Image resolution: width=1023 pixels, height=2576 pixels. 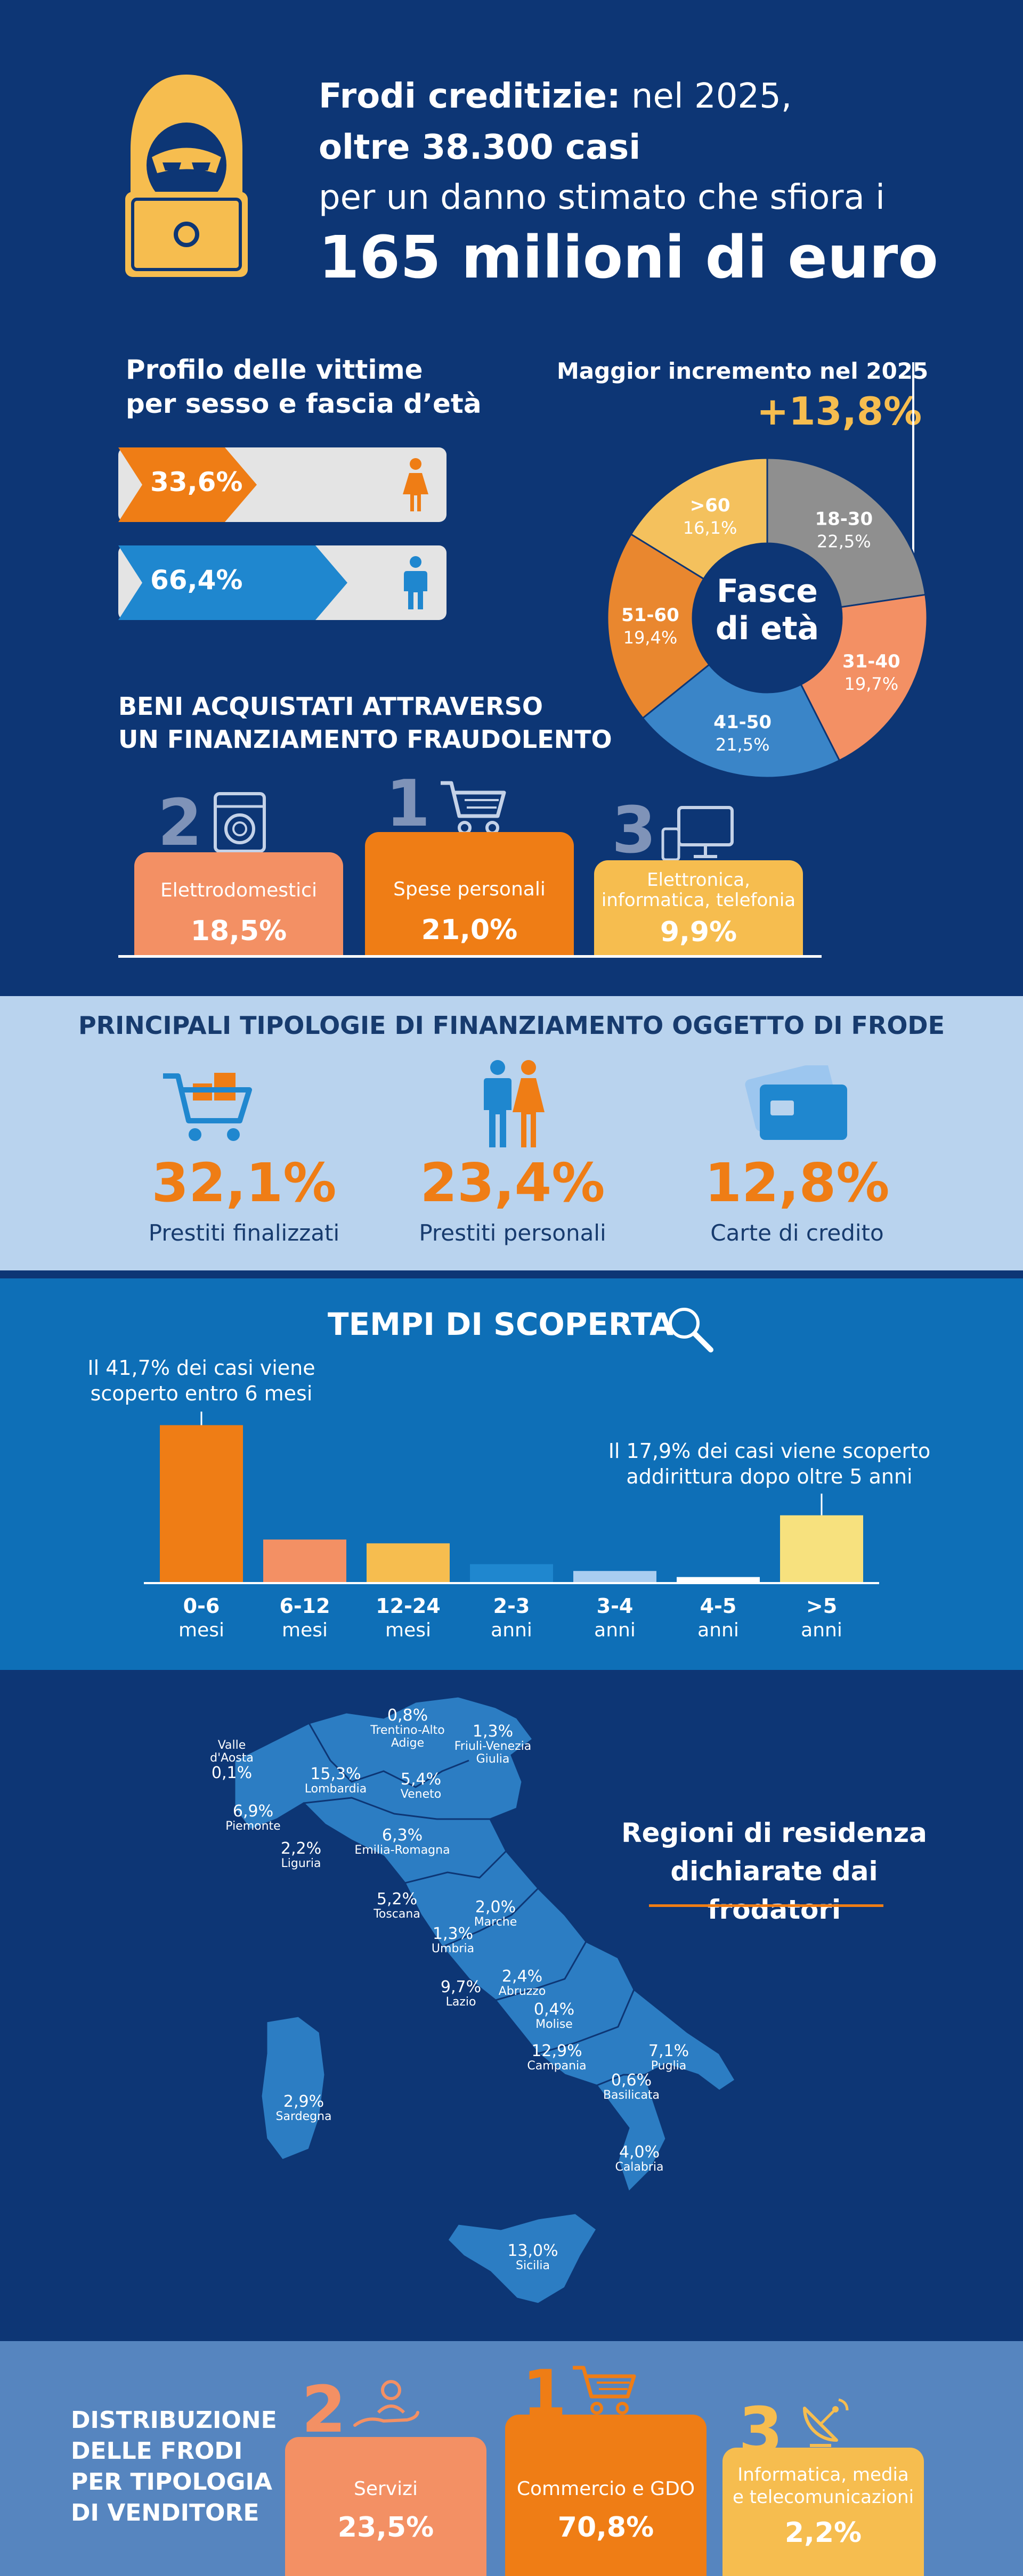 I want to click on financing-label-carte-di-credito: Carte di credito, so click(x=797, y=1233).